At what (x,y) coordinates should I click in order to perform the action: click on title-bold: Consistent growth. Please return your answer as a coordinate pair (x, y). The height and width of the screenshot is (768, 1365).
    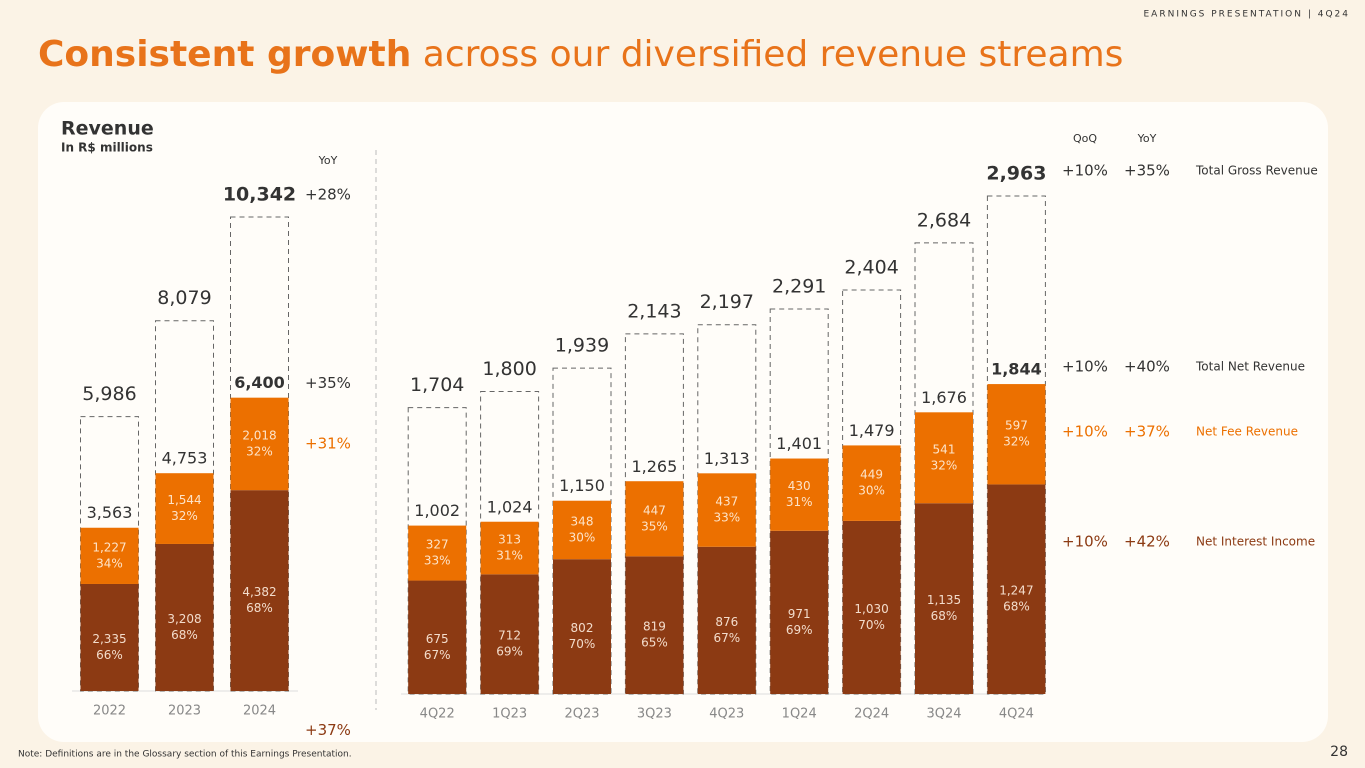
    Looking at the image, I should click on (224, 54).